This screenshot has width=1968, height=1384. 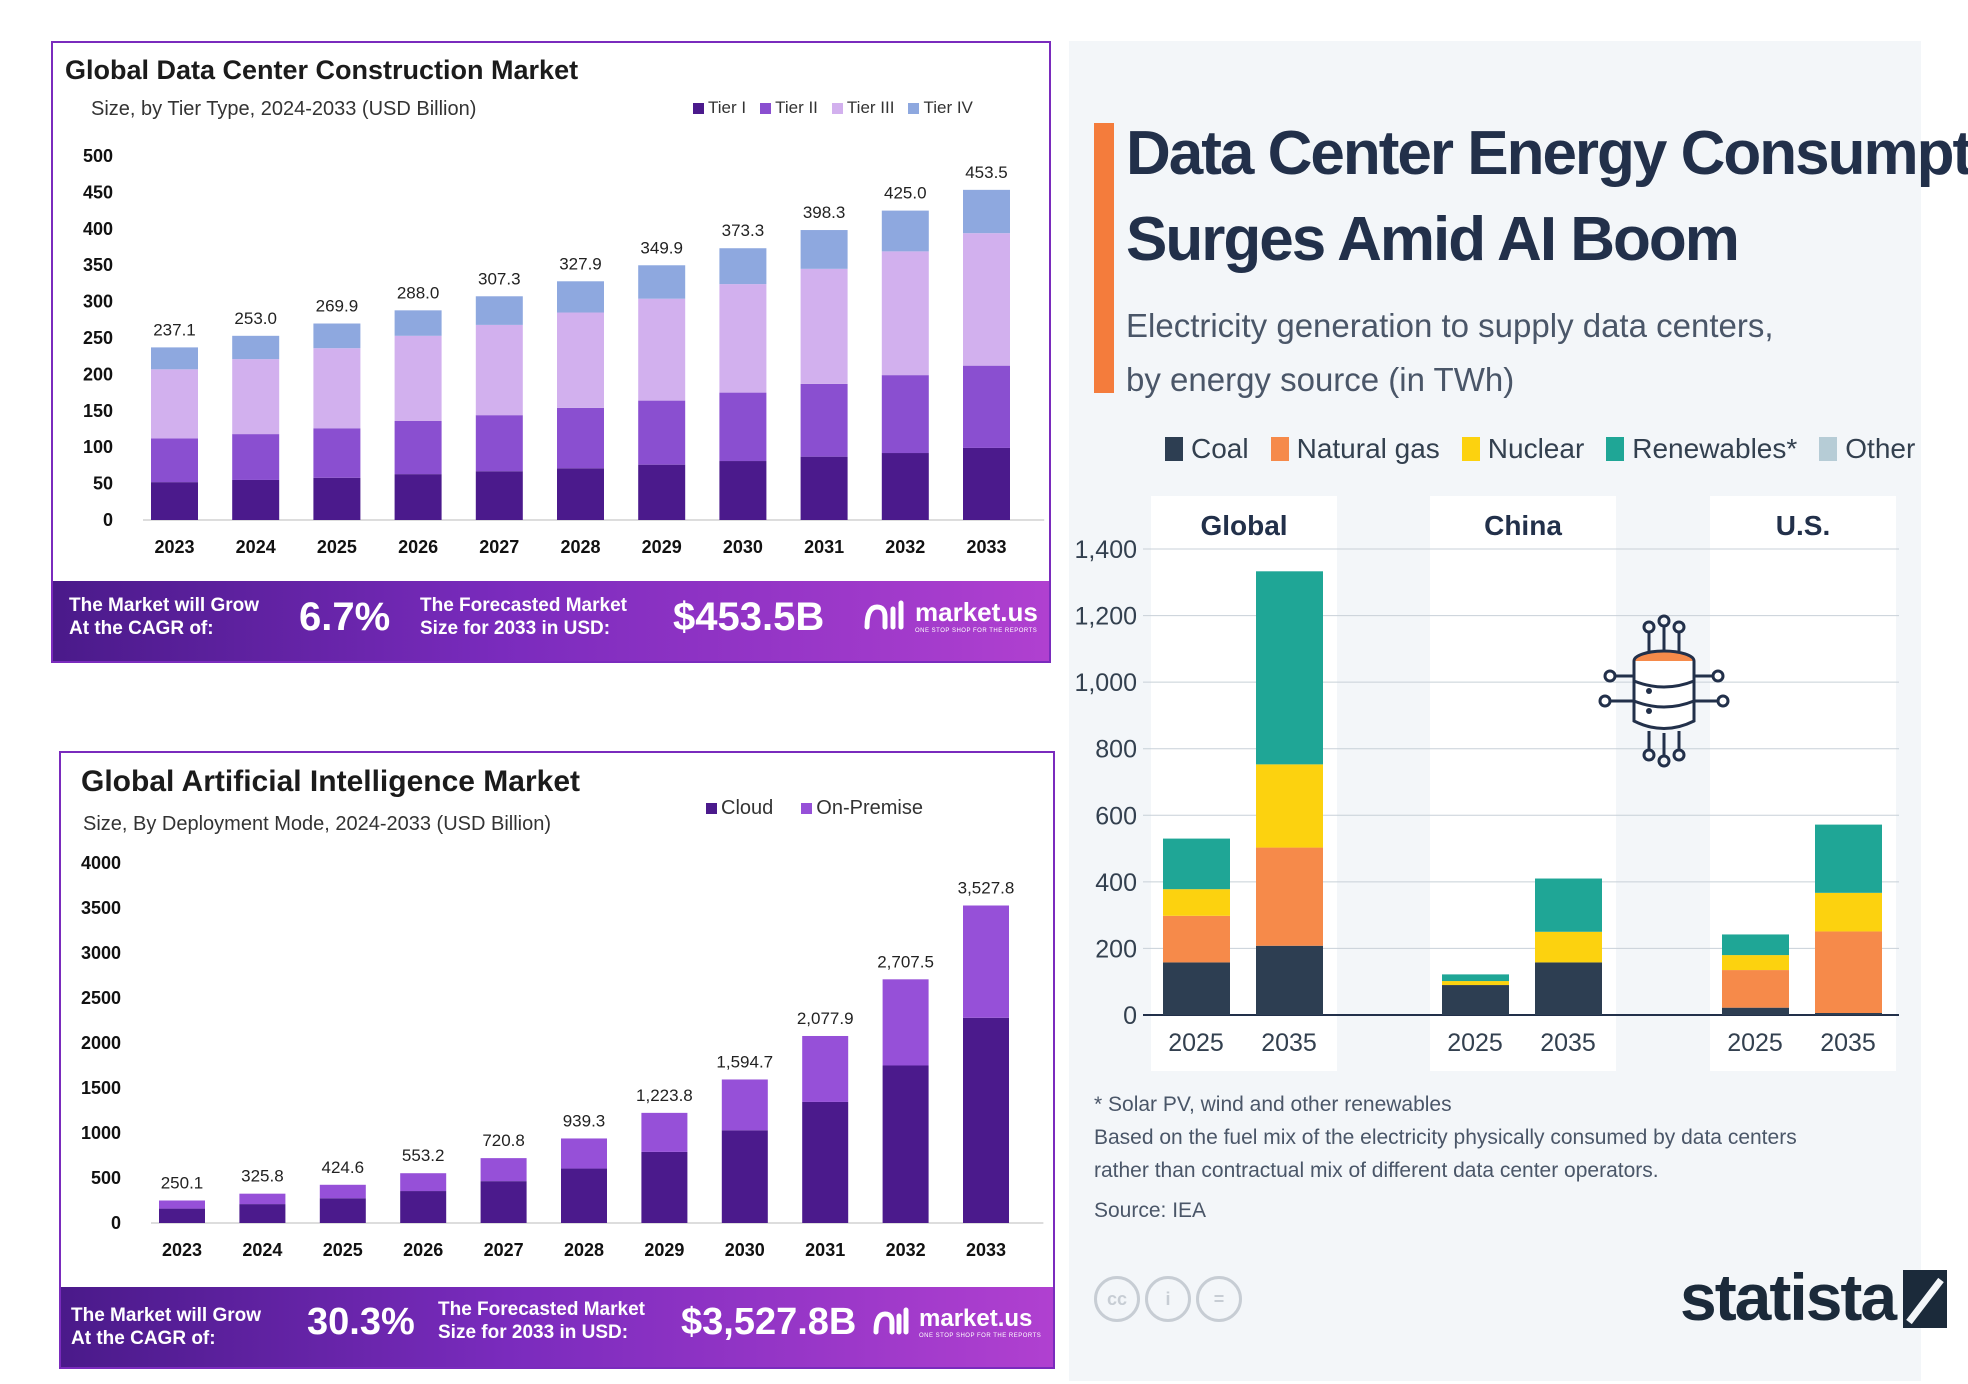 I want to click on group-label: U.S., so click(x=1803, y=525).